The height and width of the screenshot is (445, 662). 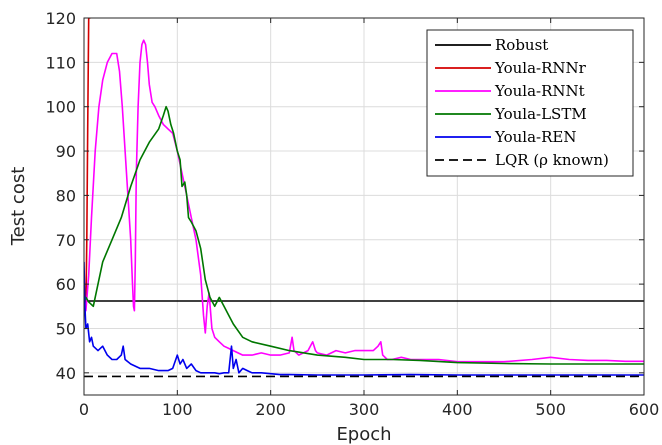 I want to click on x-tick-label: 200, so click(x=270, y=409).